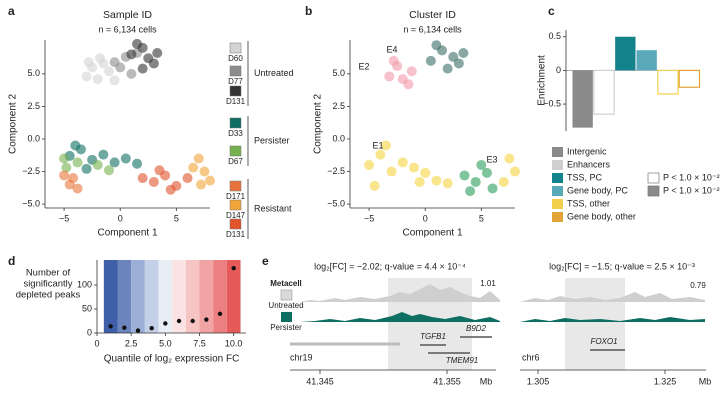 This screenshot has width=728, height=401. Describe the element at coordinates (531, 357) in the screenshot. I see `chrom-label: chr6` at that location.